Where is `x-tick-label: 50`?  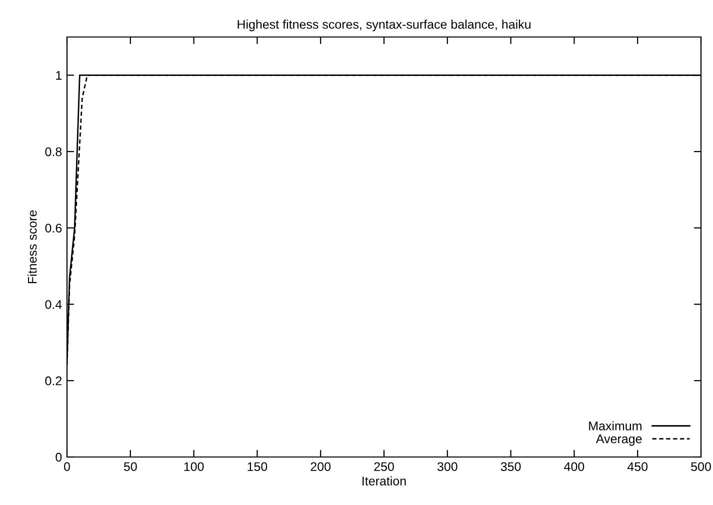 x-tick-label: 50 is located at coordinates (130, 467).